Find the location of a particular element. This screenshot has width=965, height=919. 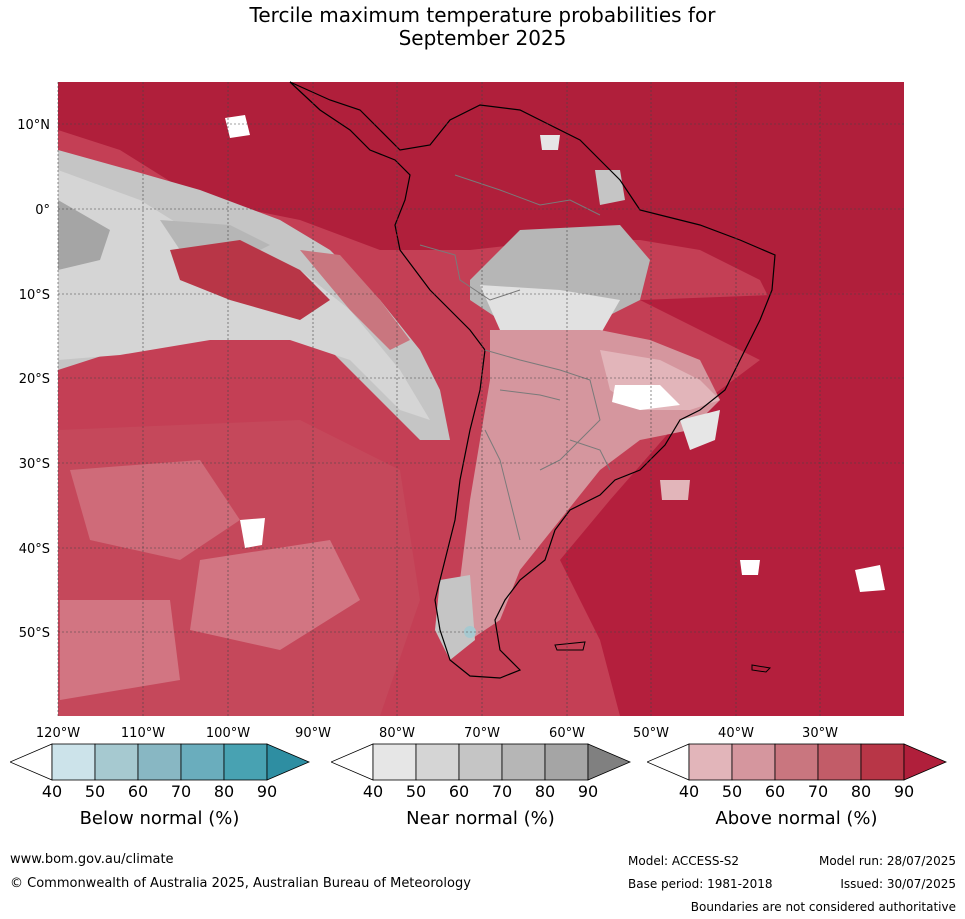

lon-label: 100°W is located at coordinates (228, 733).